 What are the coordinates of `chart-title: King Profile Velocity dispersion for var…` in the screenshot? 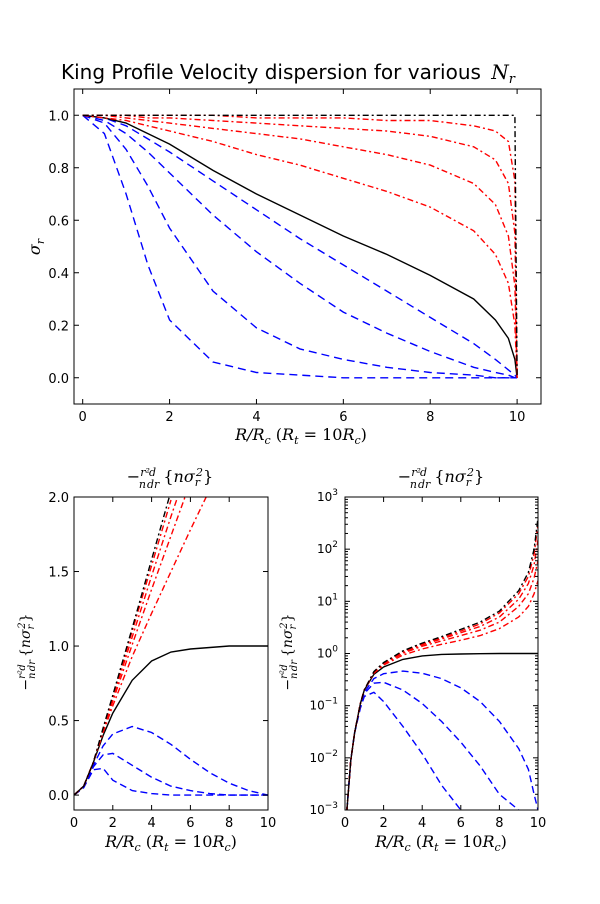 It's located at (288, 73).